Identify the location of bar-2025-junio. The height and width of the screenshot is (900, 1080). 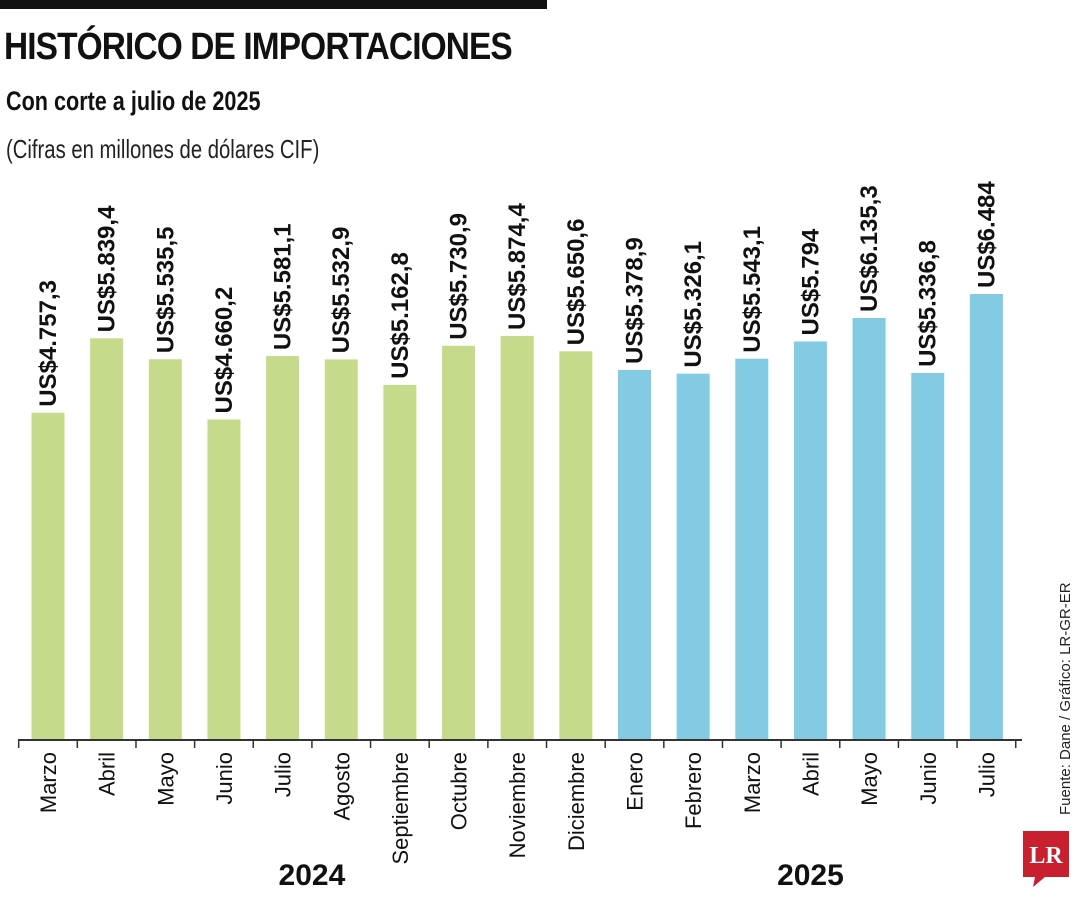
(928, 556).